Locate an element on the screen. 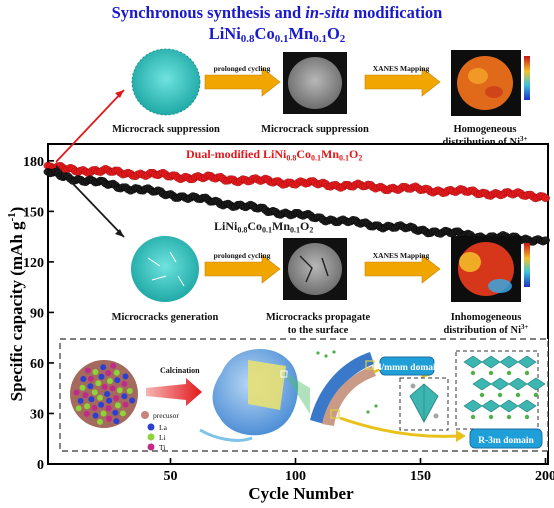 The width and height of the screenshot is (554, 508). domain-label-r3m: R-3m domain is located at coordinates (506, 441).